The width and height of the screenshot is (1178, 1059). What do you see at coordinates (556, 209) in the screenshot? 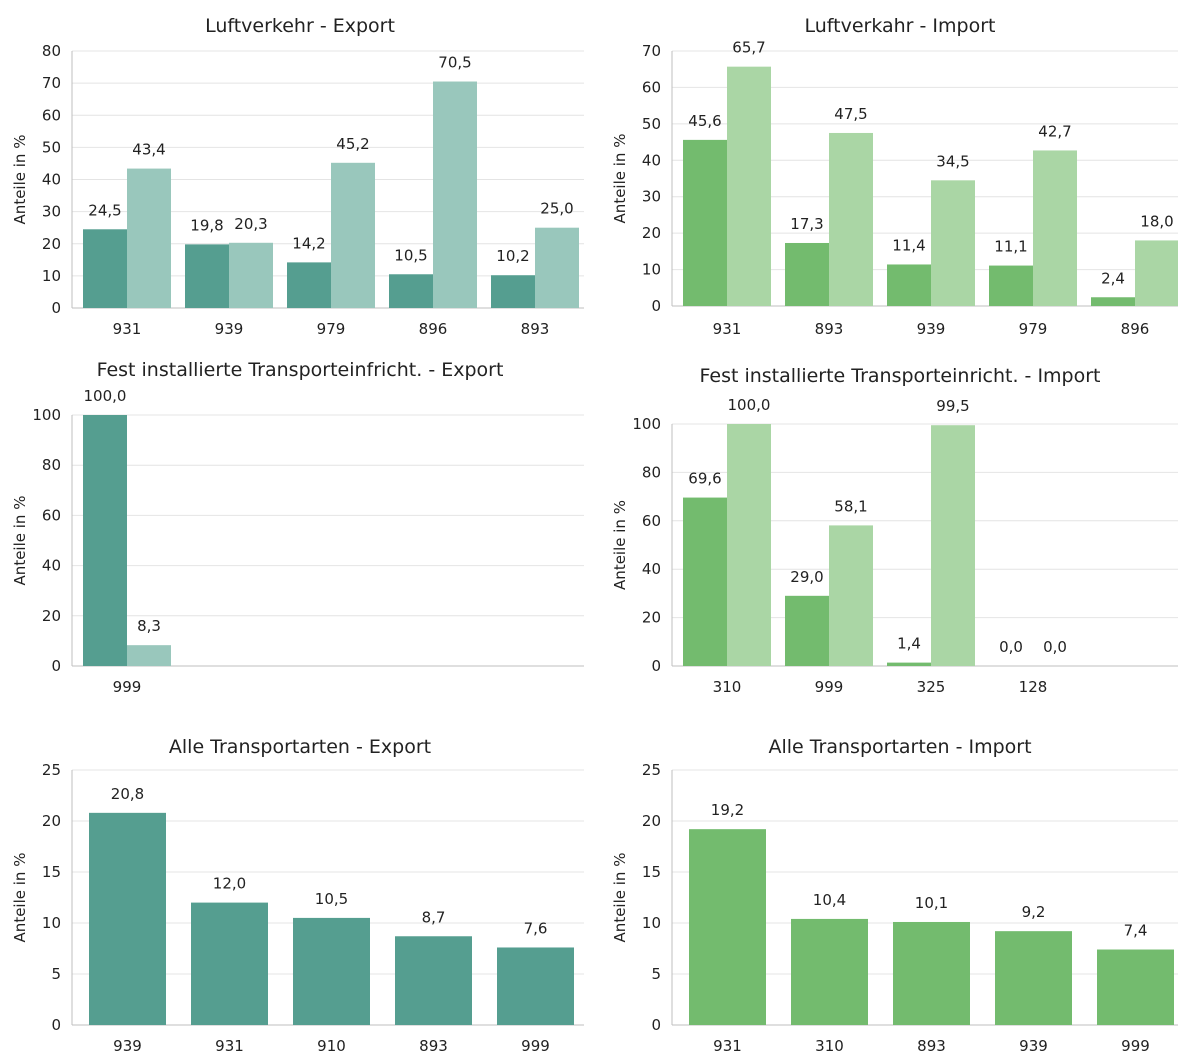
I see `data-label: 25,0` at bounding box center [556, 209].